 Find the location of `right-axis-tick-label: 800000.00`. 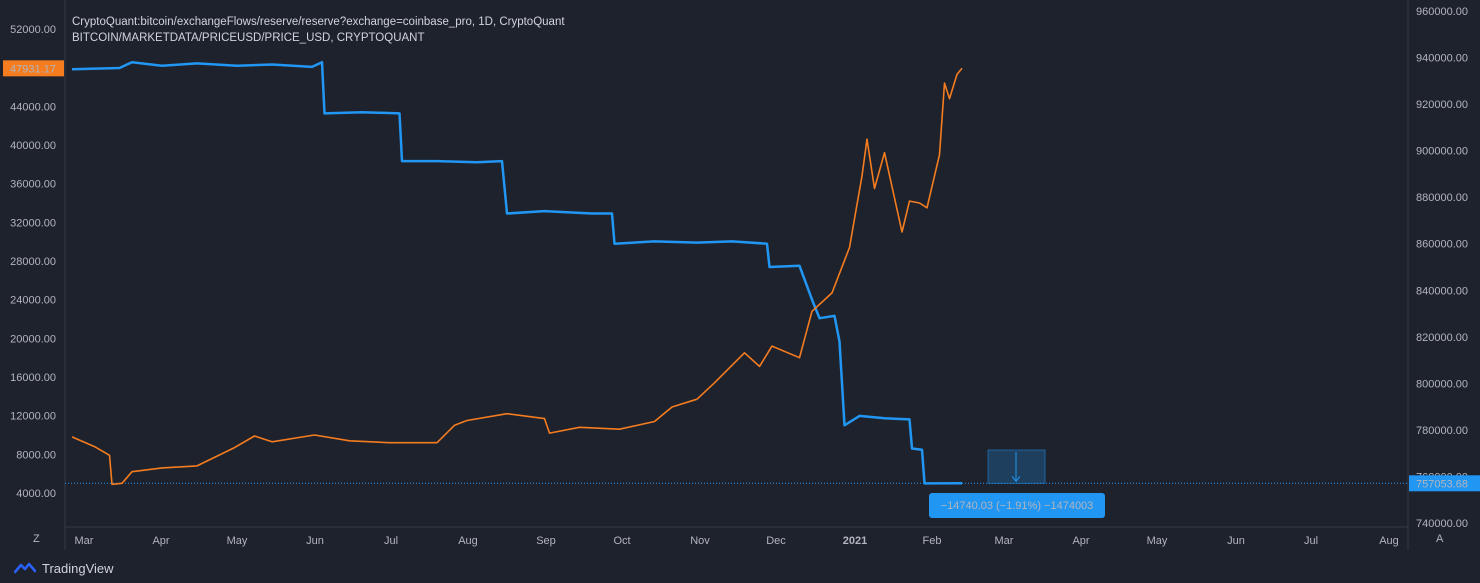

right-axis-tick-label: 800000.00 is located at coordinates (1442, 384).